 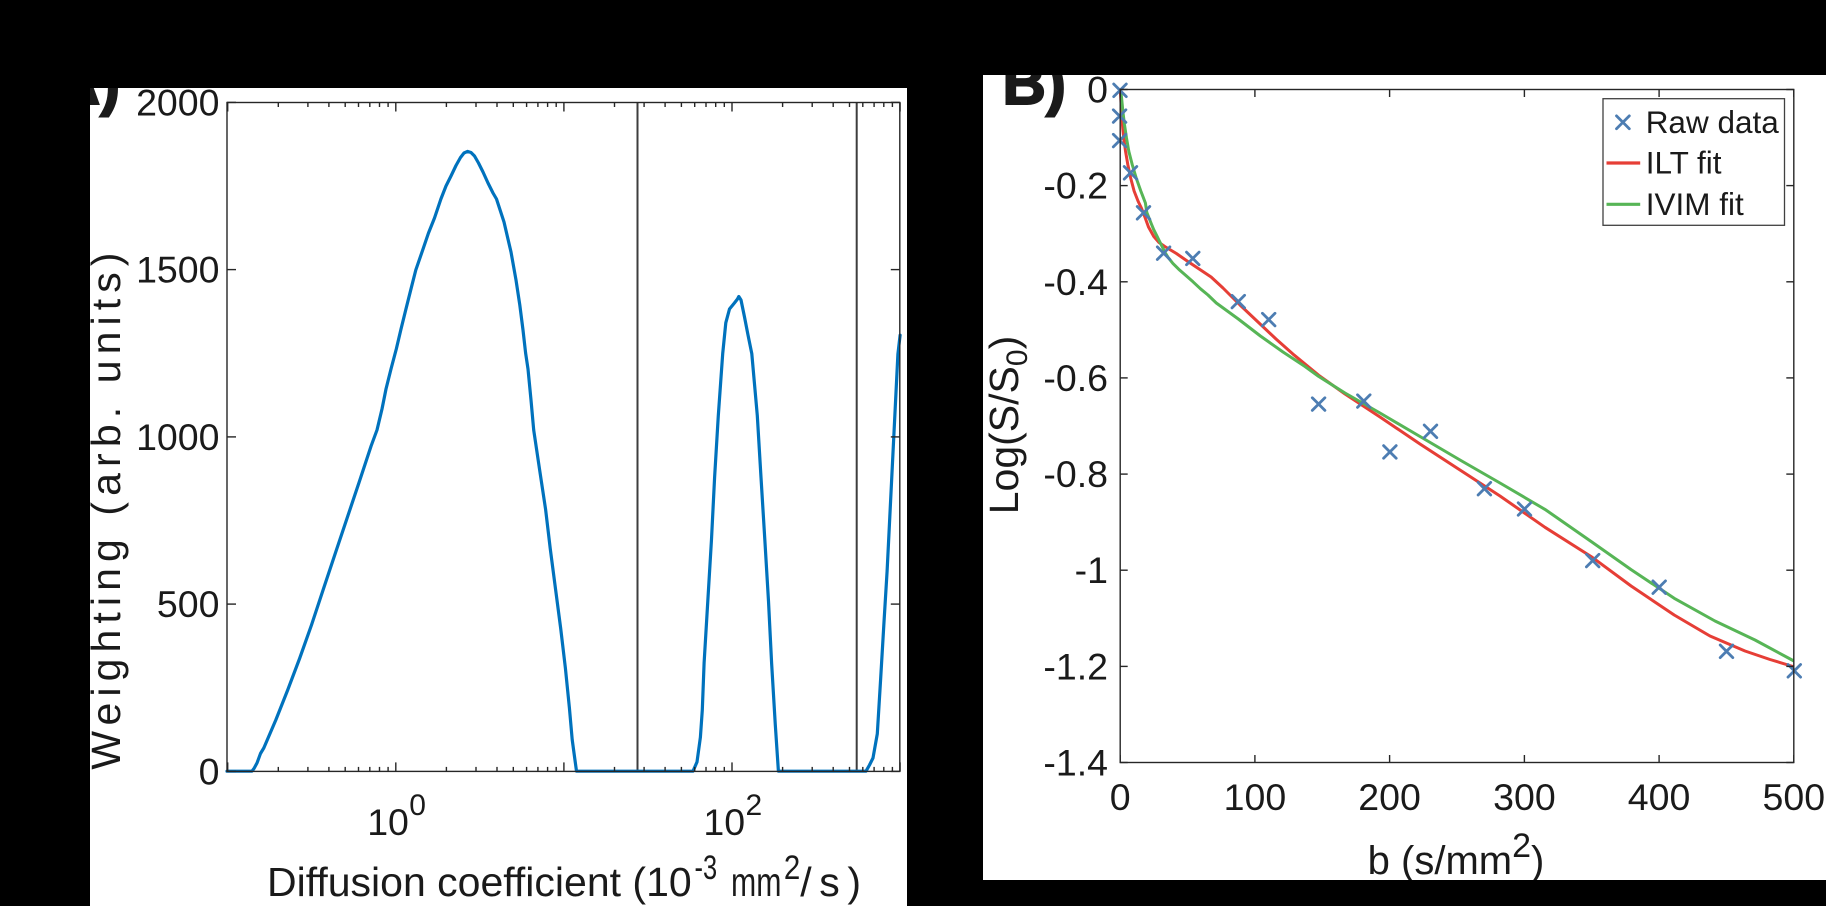 What do you see at coordinates (1524, 797) in the screenshot?
I see `svg-text: 300` at bounding box center [1524, 797].